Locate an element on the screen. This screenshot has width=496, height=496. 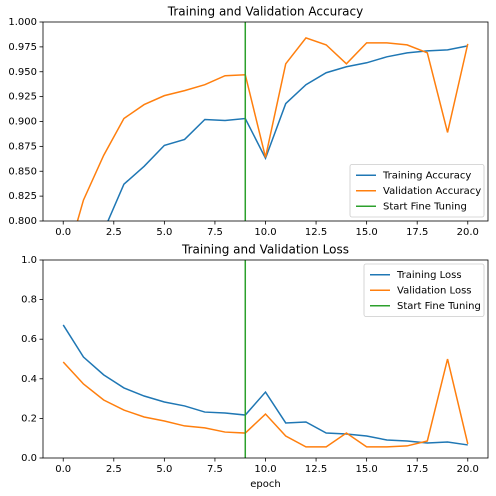
x-axis-label: epoch is located at coordinates (265, 484).